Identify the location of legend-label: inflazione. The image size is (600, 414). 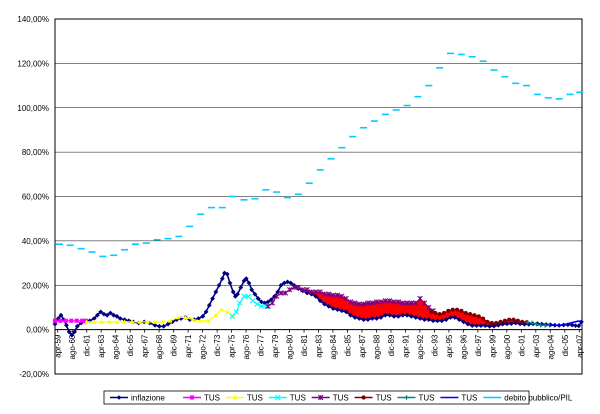
(148, 398).